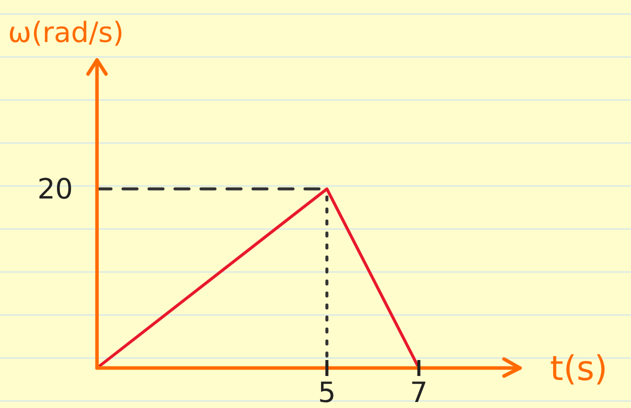  I want to click on y-axis-title: ω(rad/s), so click(66, 32).